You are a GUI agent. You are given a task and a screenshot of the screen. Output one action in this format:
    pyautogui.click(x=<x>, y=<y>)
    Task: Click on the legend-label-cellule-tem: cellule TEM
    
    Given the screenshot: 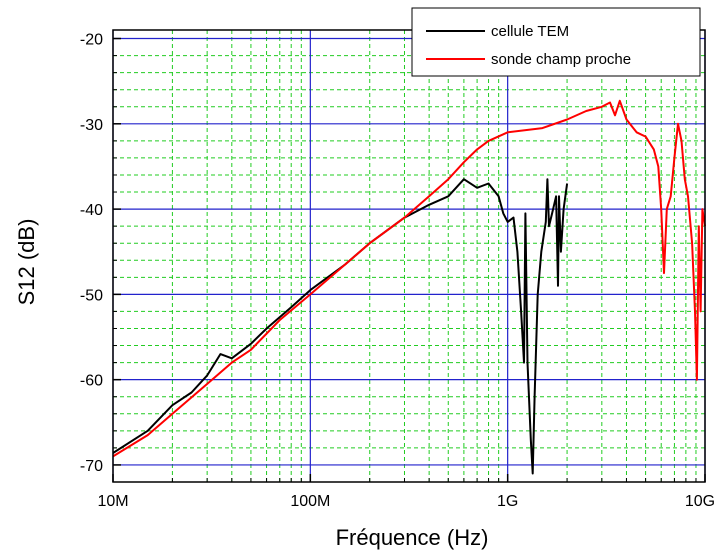 What is the action you would take?
    pyautogui.click(x=530, y=31)
    